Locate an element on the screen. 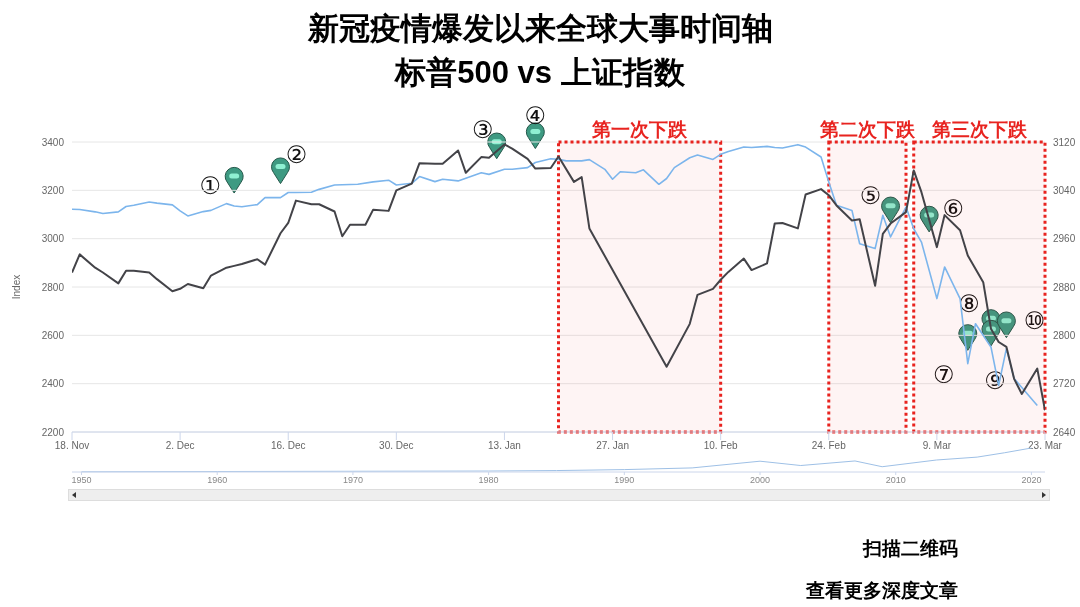 The width and height of the screenshot is (1080, 607). x-tick-label: 2. Dec is located at coordinates (180, 446).